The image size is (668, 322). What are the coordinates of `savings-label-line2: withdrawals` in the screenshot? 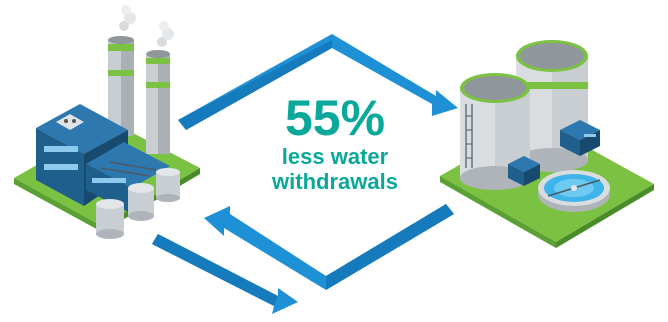 It's located at (335, 181).